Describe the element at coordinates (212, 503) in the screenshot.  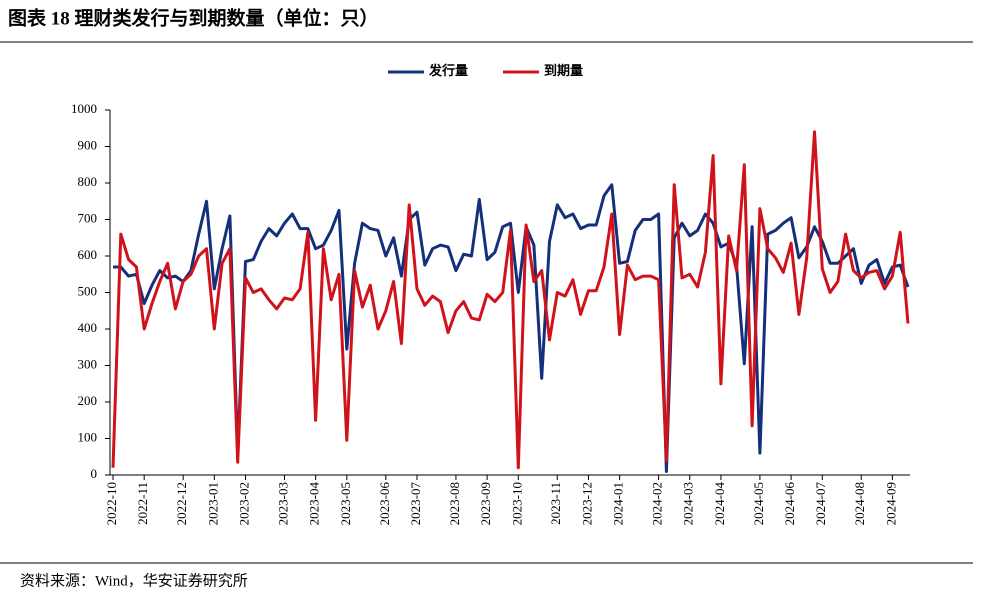
I see `x-tick-label: 2023-01` at that location.